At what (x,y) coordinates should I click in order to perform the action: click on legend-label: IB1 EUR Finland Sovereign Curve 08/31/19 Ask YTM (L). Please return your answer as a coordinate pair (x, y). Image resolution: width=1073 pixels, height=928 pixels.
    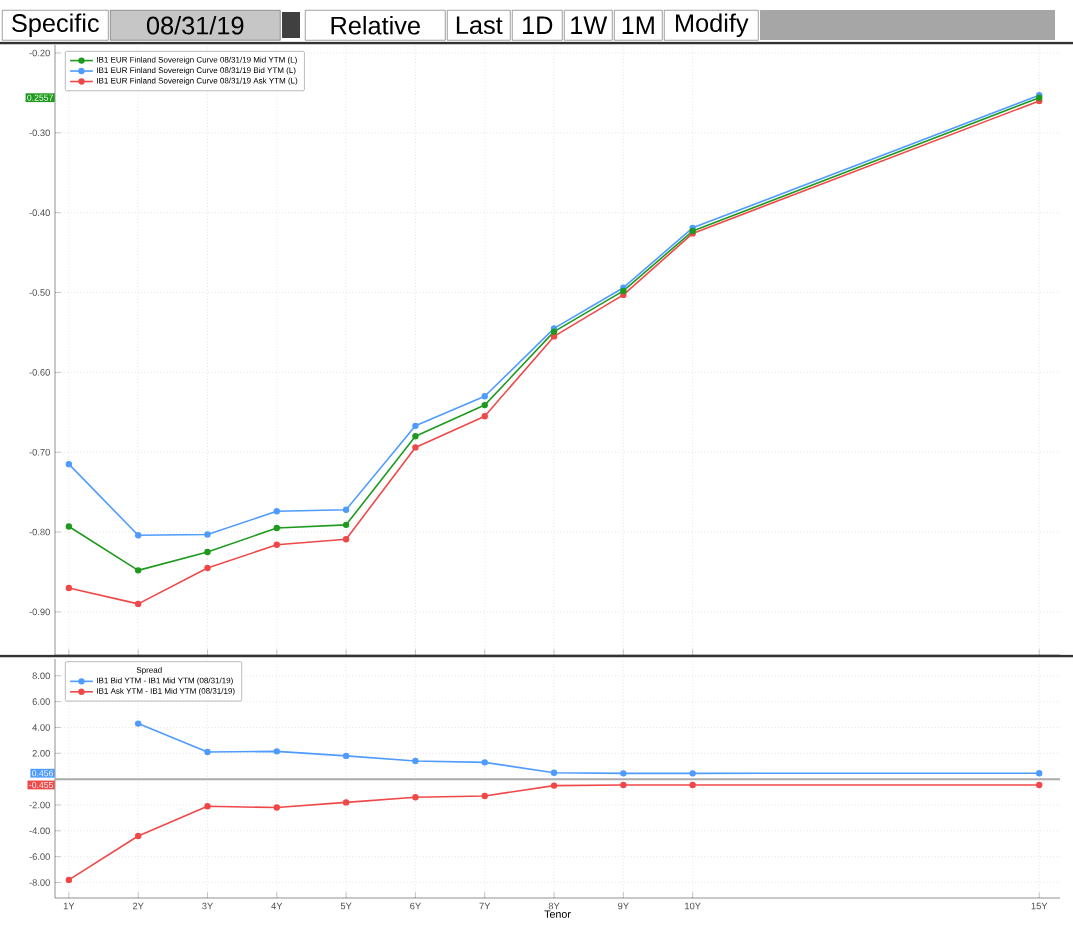
    Looking at the image, I should click on (197, 81).